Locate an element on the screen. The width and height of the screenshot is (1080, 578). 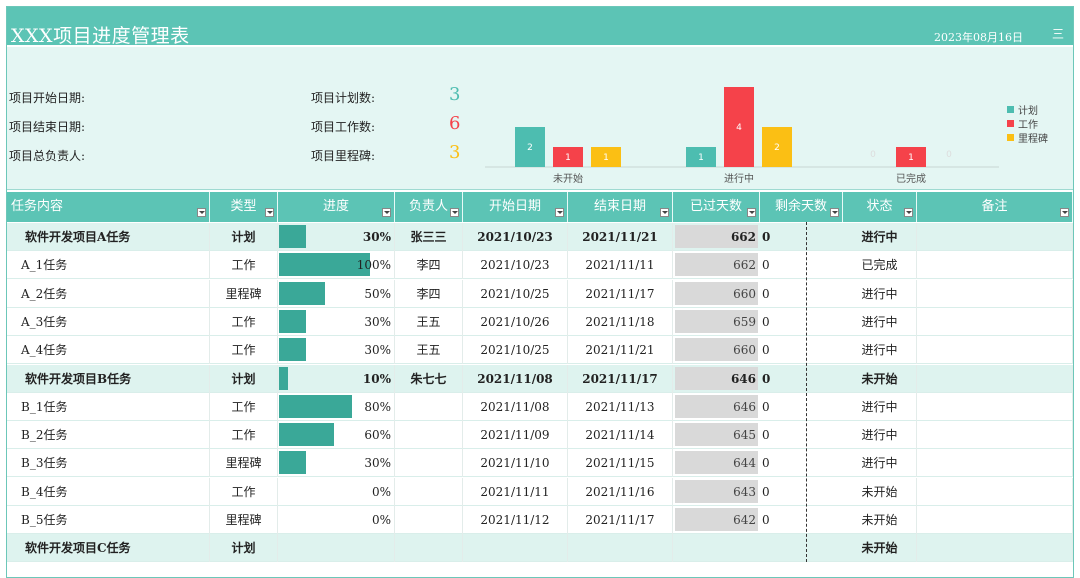
elapsed-days-cell: 643 is located at coordinates (716, 492).